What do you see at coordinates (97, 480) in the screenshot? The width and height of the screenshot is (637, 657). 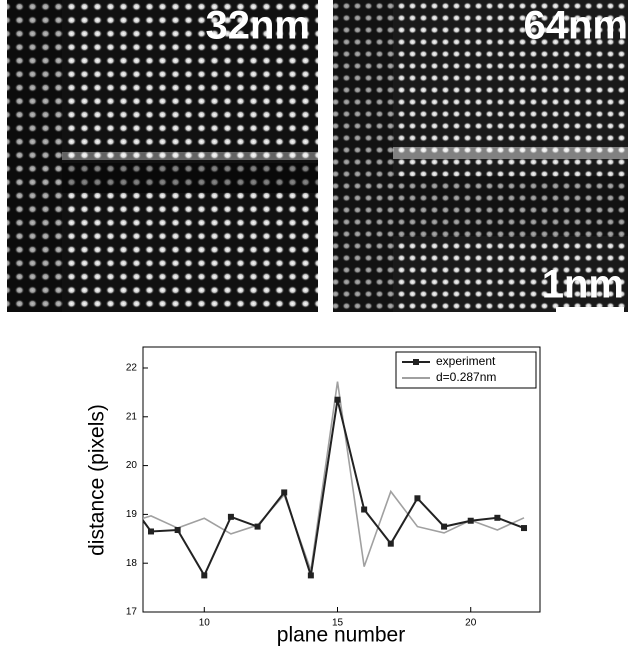 I see `y-axis-label: distance (pixels)` at bounding box center [97, 480].